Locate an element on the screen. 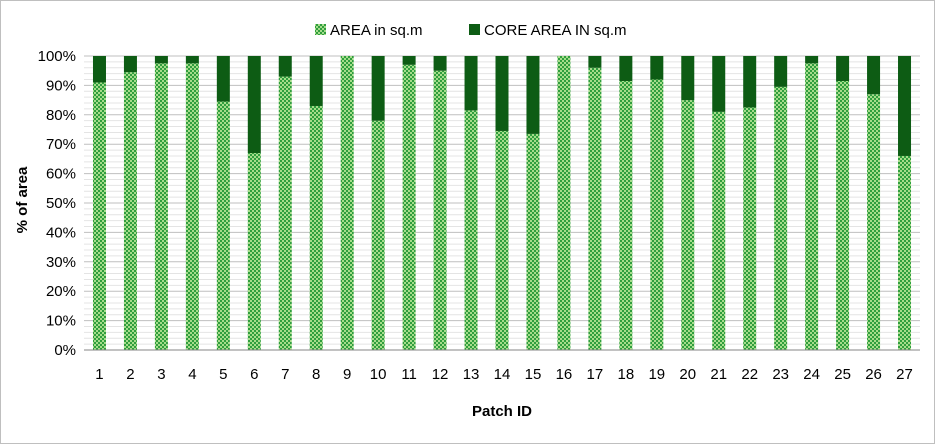  x-tick-label: 23 is located at coordinates (780, 374).